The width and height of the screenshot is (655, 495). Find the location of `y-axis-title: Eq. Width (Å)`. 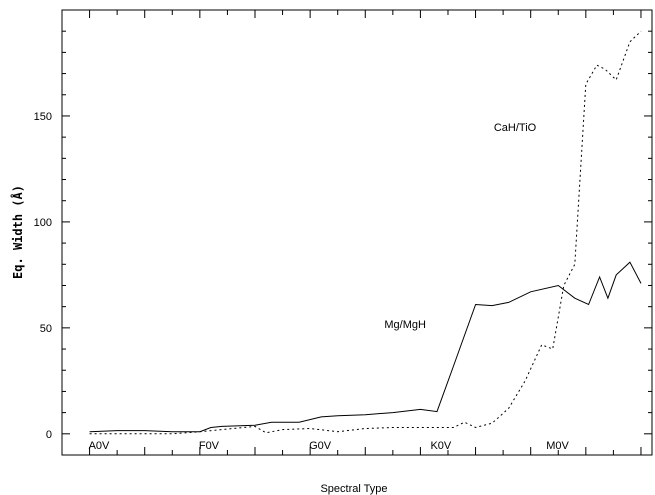

y-axis-title: Eq. Width (Å) is located at coordinates (17, 232).